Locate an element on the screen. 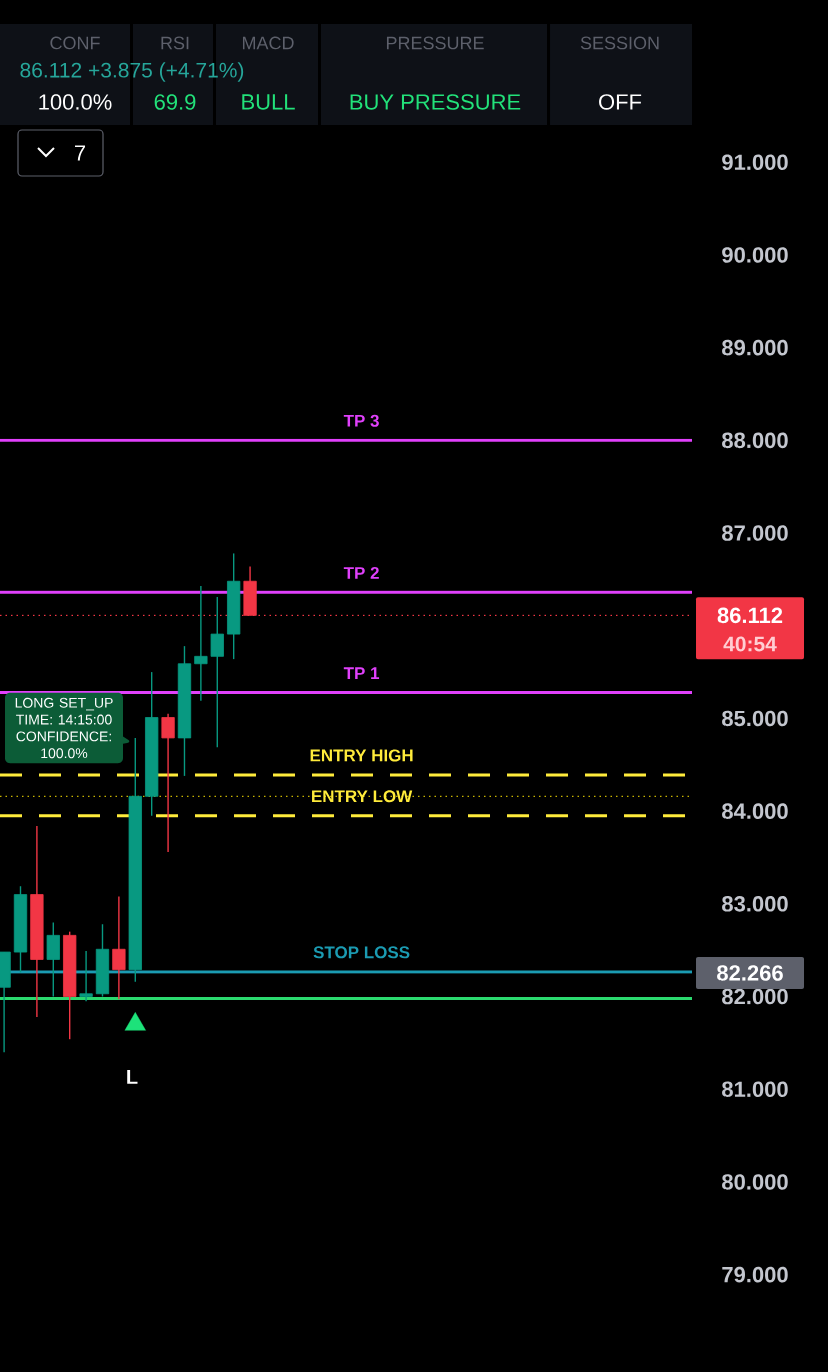 The image size is (828, 1372). annotation: 7 is located at coordinates (80, 153).